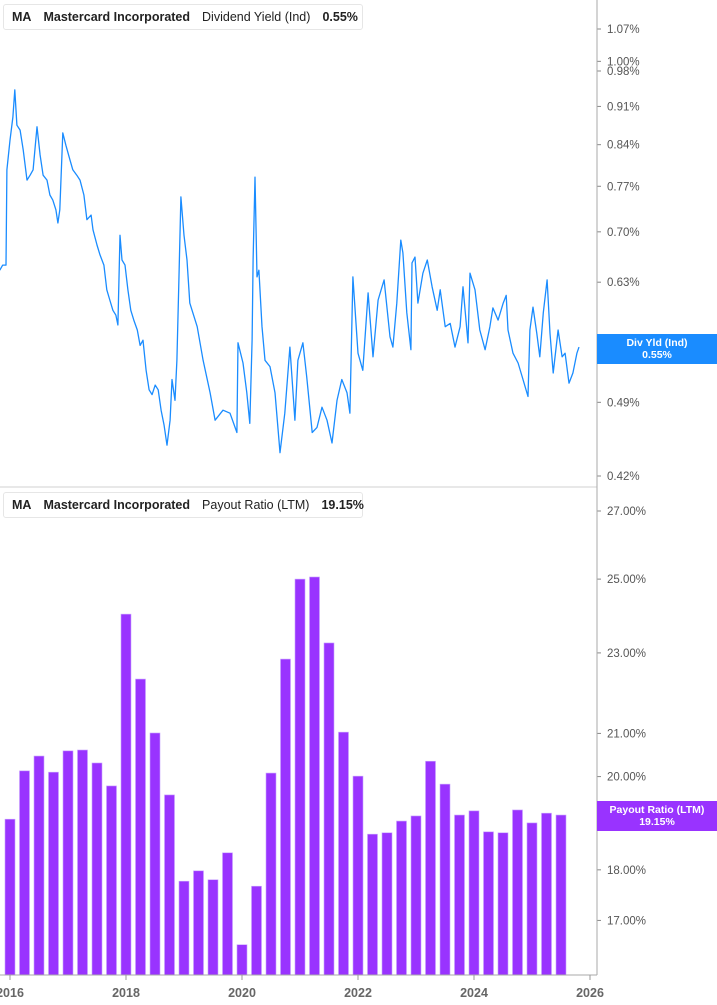  I want to click on x-tick-label: 2024, so click(474, 993).